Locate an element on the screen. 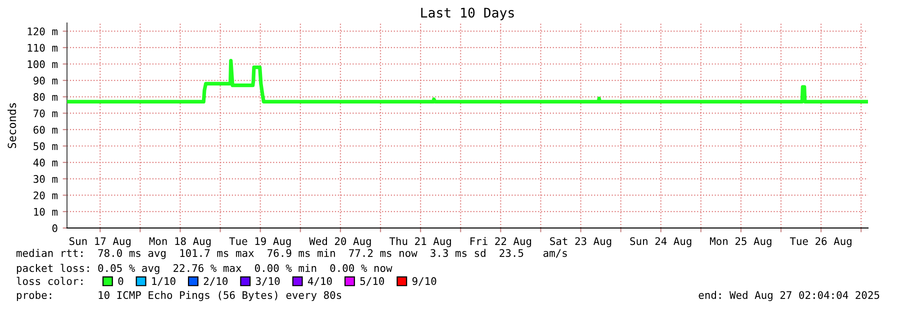  y-tick-label: 20 m is located at coordinates (46, 195).